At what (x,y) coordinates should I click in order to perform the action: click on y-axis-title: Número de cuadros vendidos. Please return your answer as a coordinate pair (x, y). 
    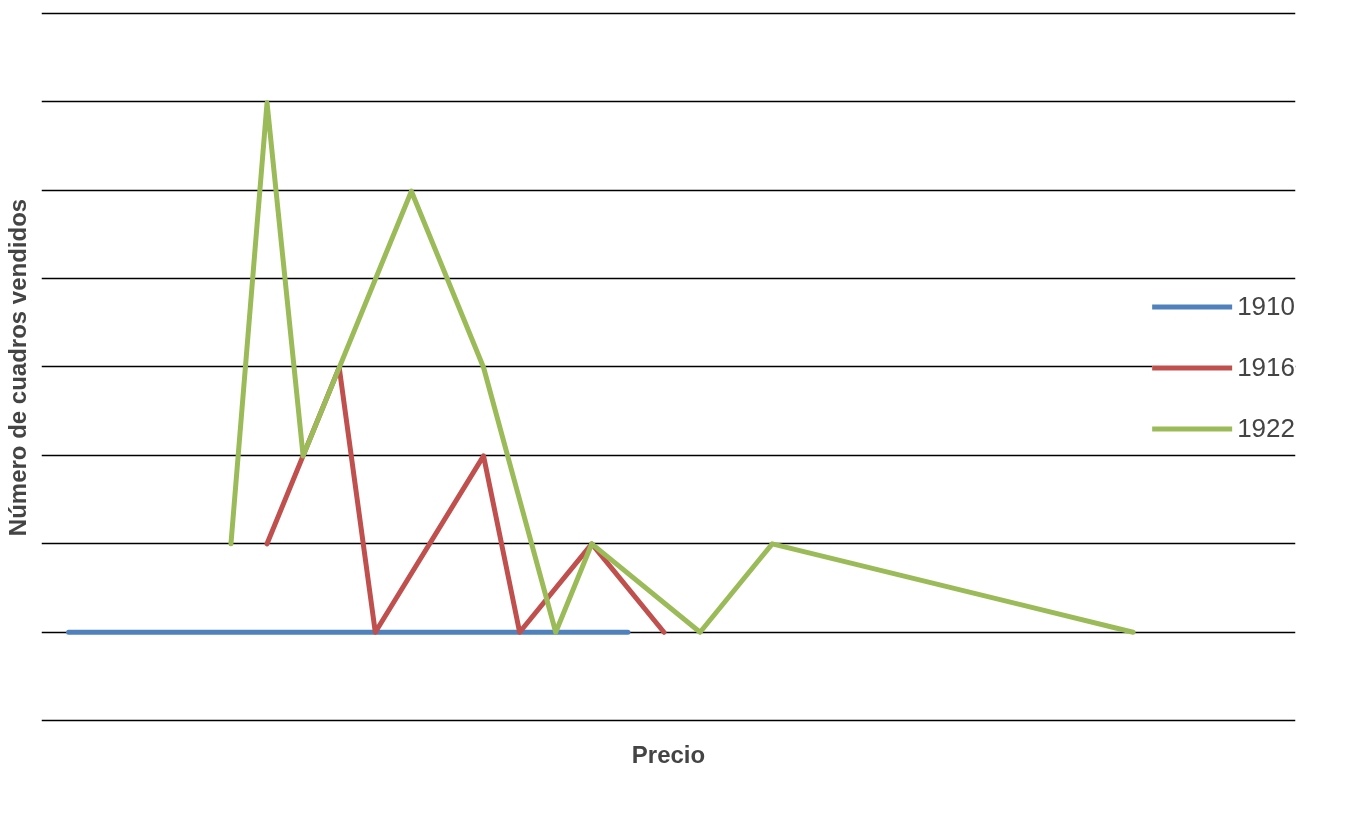
    Looking at the image, I should click on (17, 367).